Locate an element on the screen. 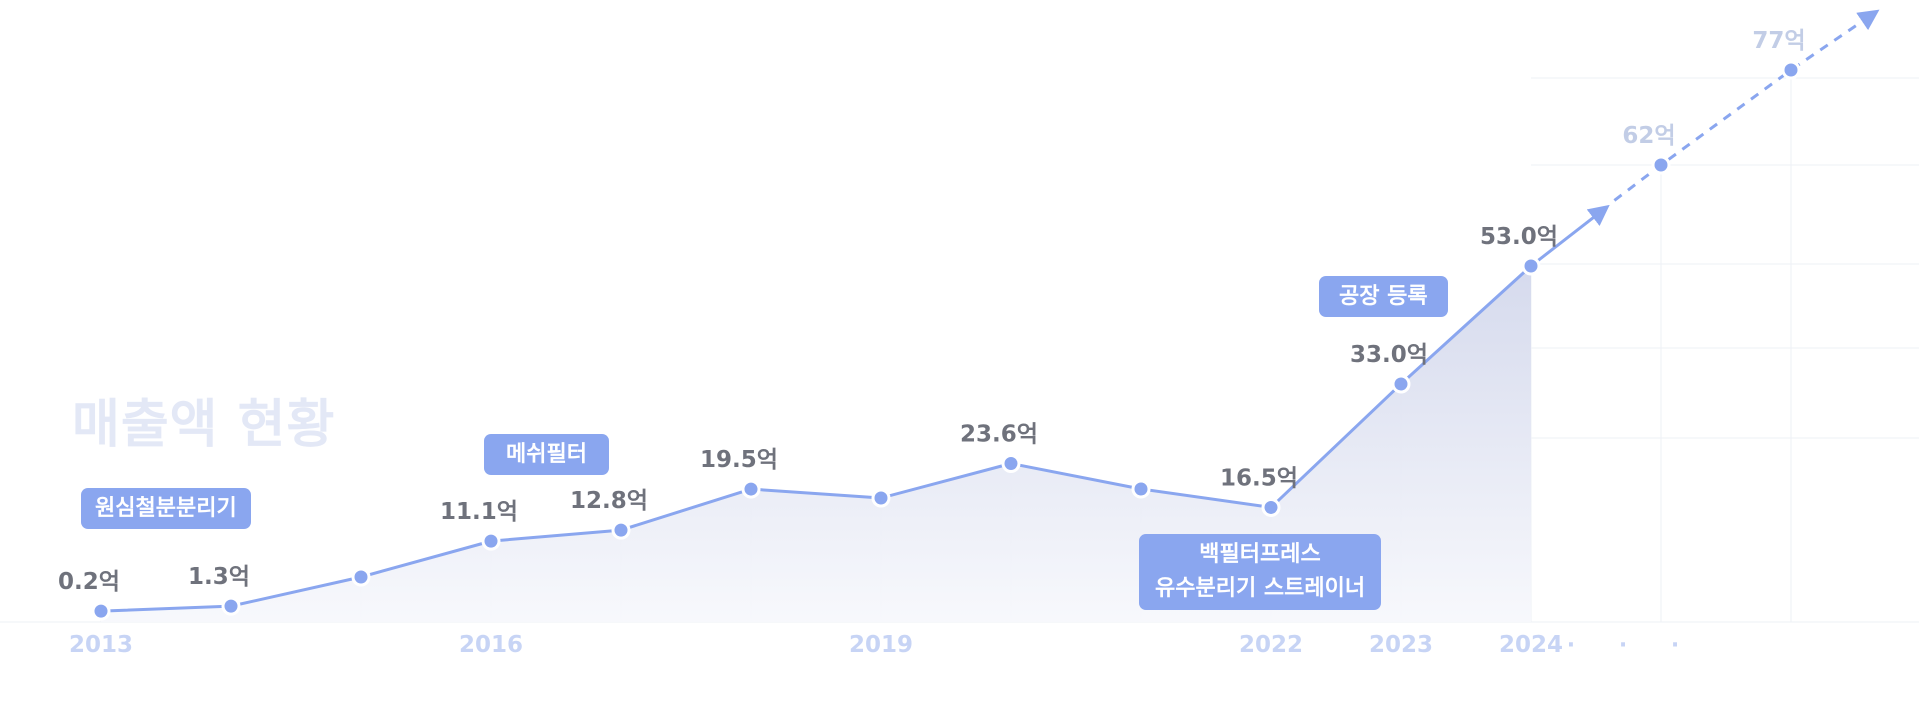 The image size is (1919, 713). milestone-tag-bag-filter-press: 백필터프레스 유수분리기 스트레이너 is located at coordinates (1260, 572).